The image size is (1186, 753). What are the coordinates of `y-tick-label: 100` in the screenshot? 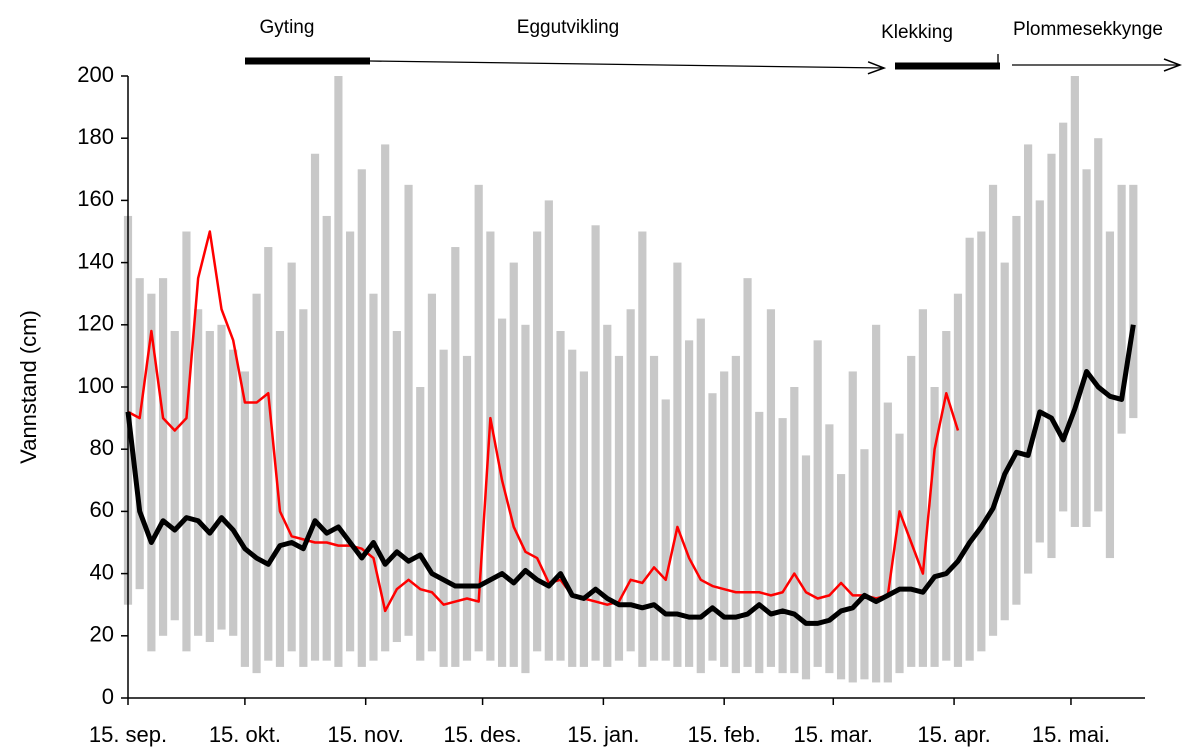 It's located at (95, 385).